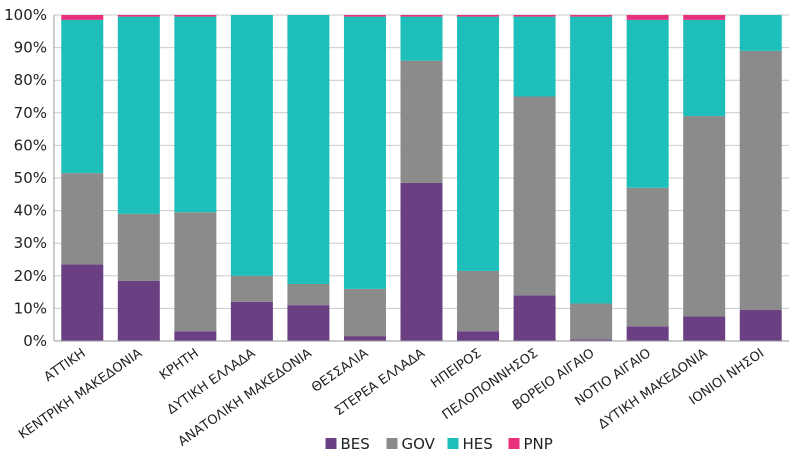  I want to click on y-tick-label: 70%, so click(30, 113).